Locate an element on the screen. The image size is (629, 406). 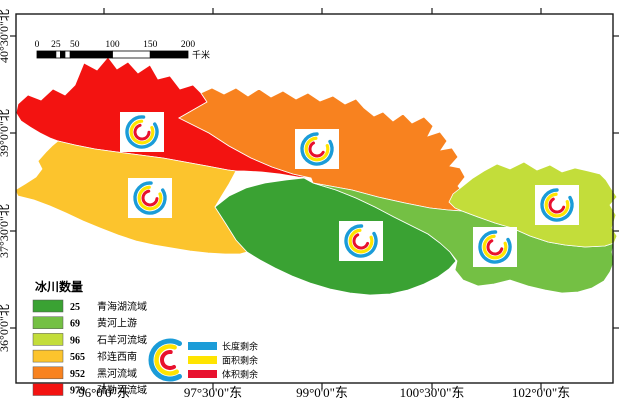
scale-bar-number: 50 is located at coordinates (75, 45).